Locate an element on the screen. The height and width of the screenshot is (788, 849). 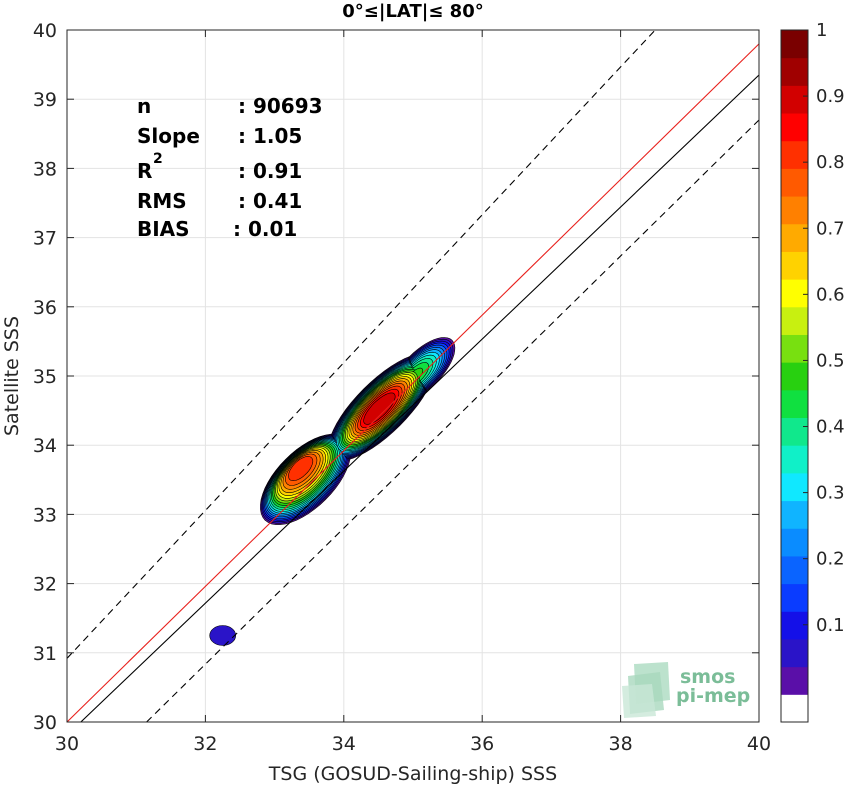
logo-text-smos: smos is located at coordinates (707, 677).